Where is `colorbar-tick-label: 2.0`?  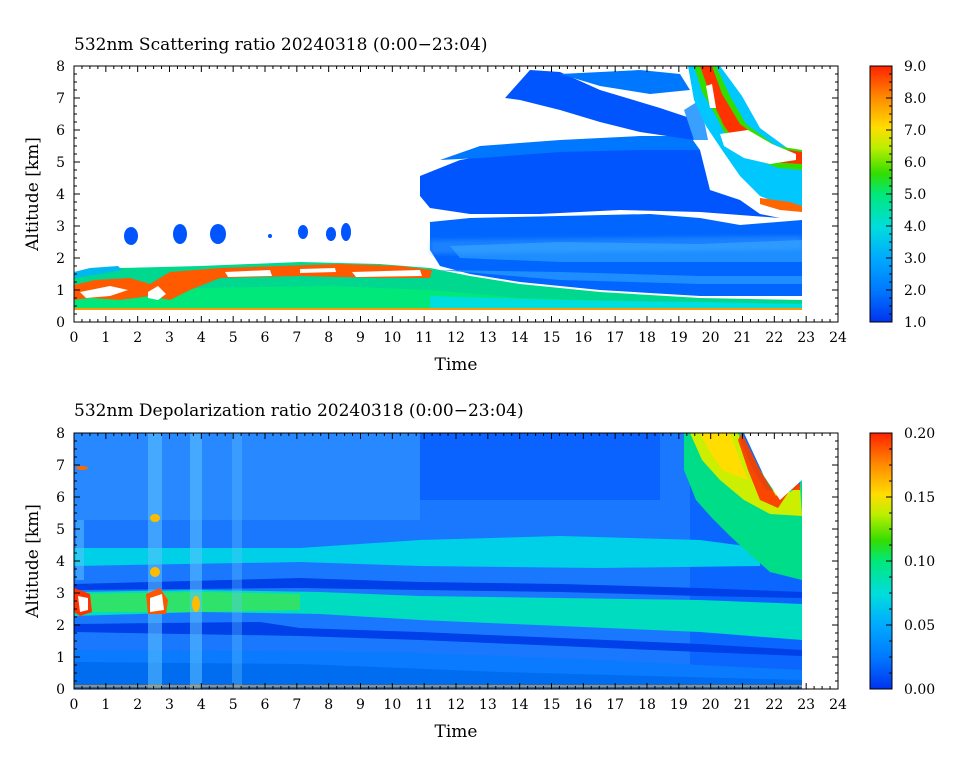 colorbar-tick-label: 2.0 is located at coordinates (915, 291).